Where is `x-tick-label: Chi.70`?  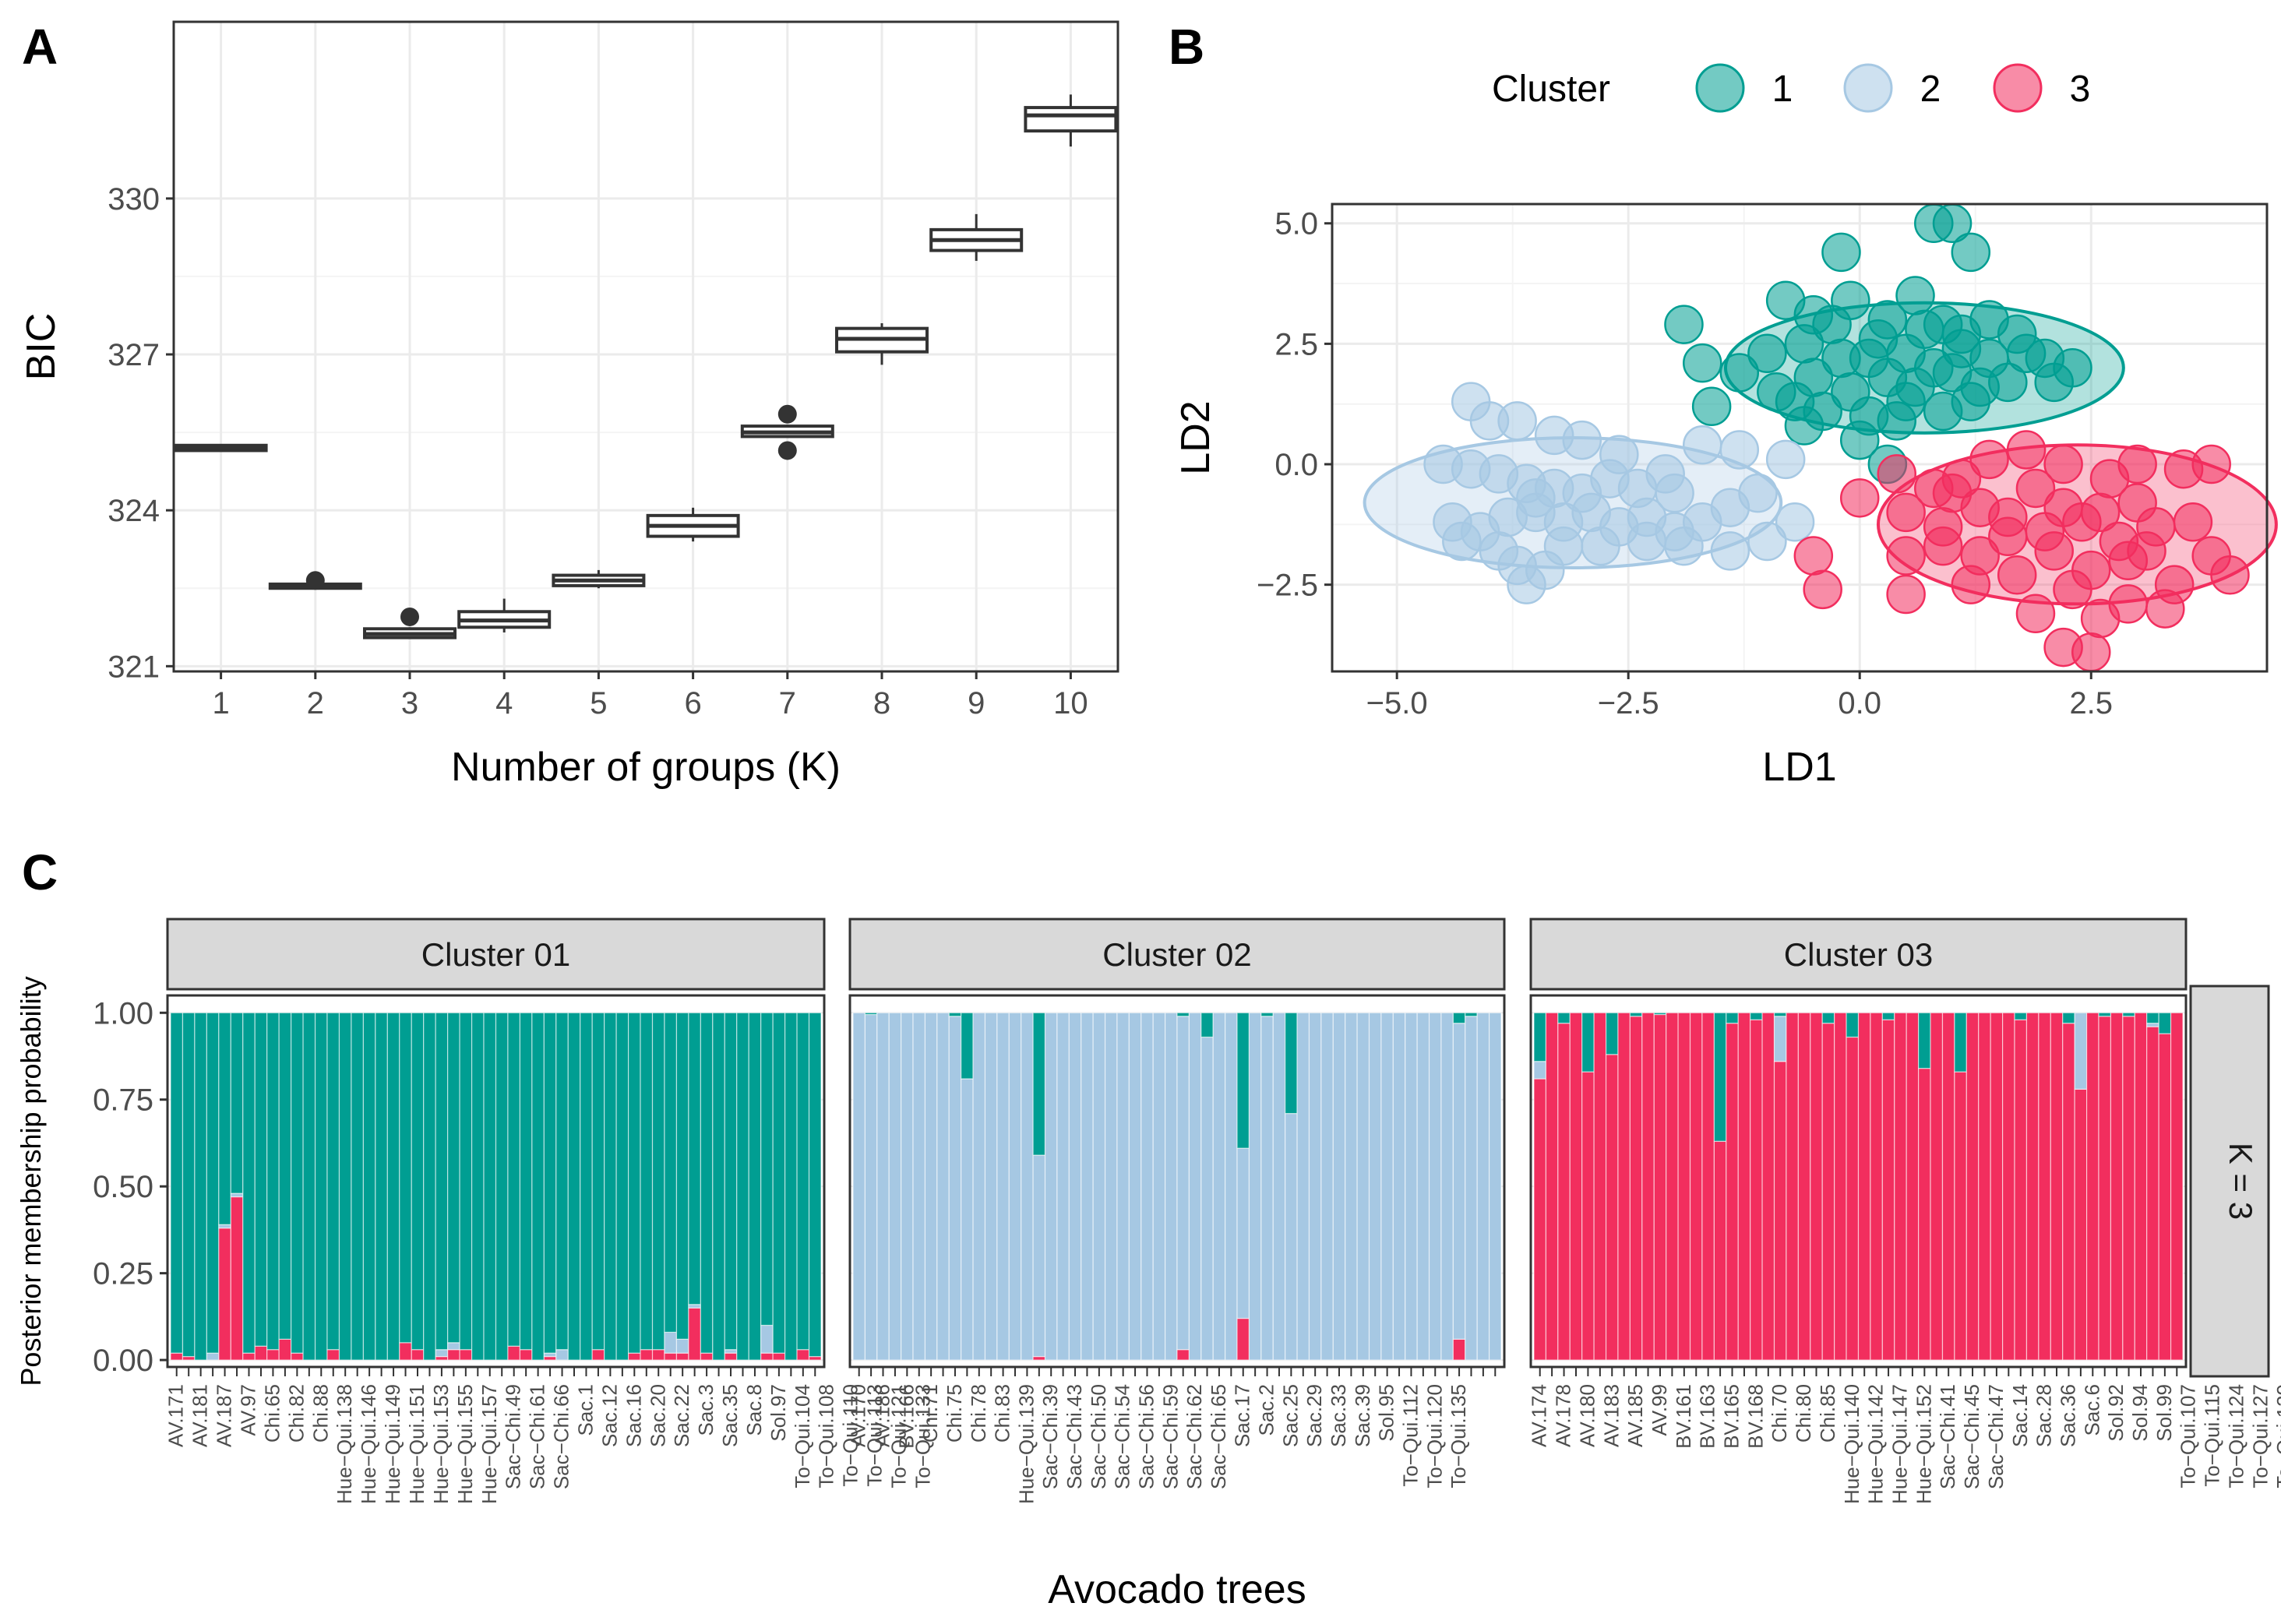
x-tick-label: Chi.70 is located at coordinates (1780, 1413).